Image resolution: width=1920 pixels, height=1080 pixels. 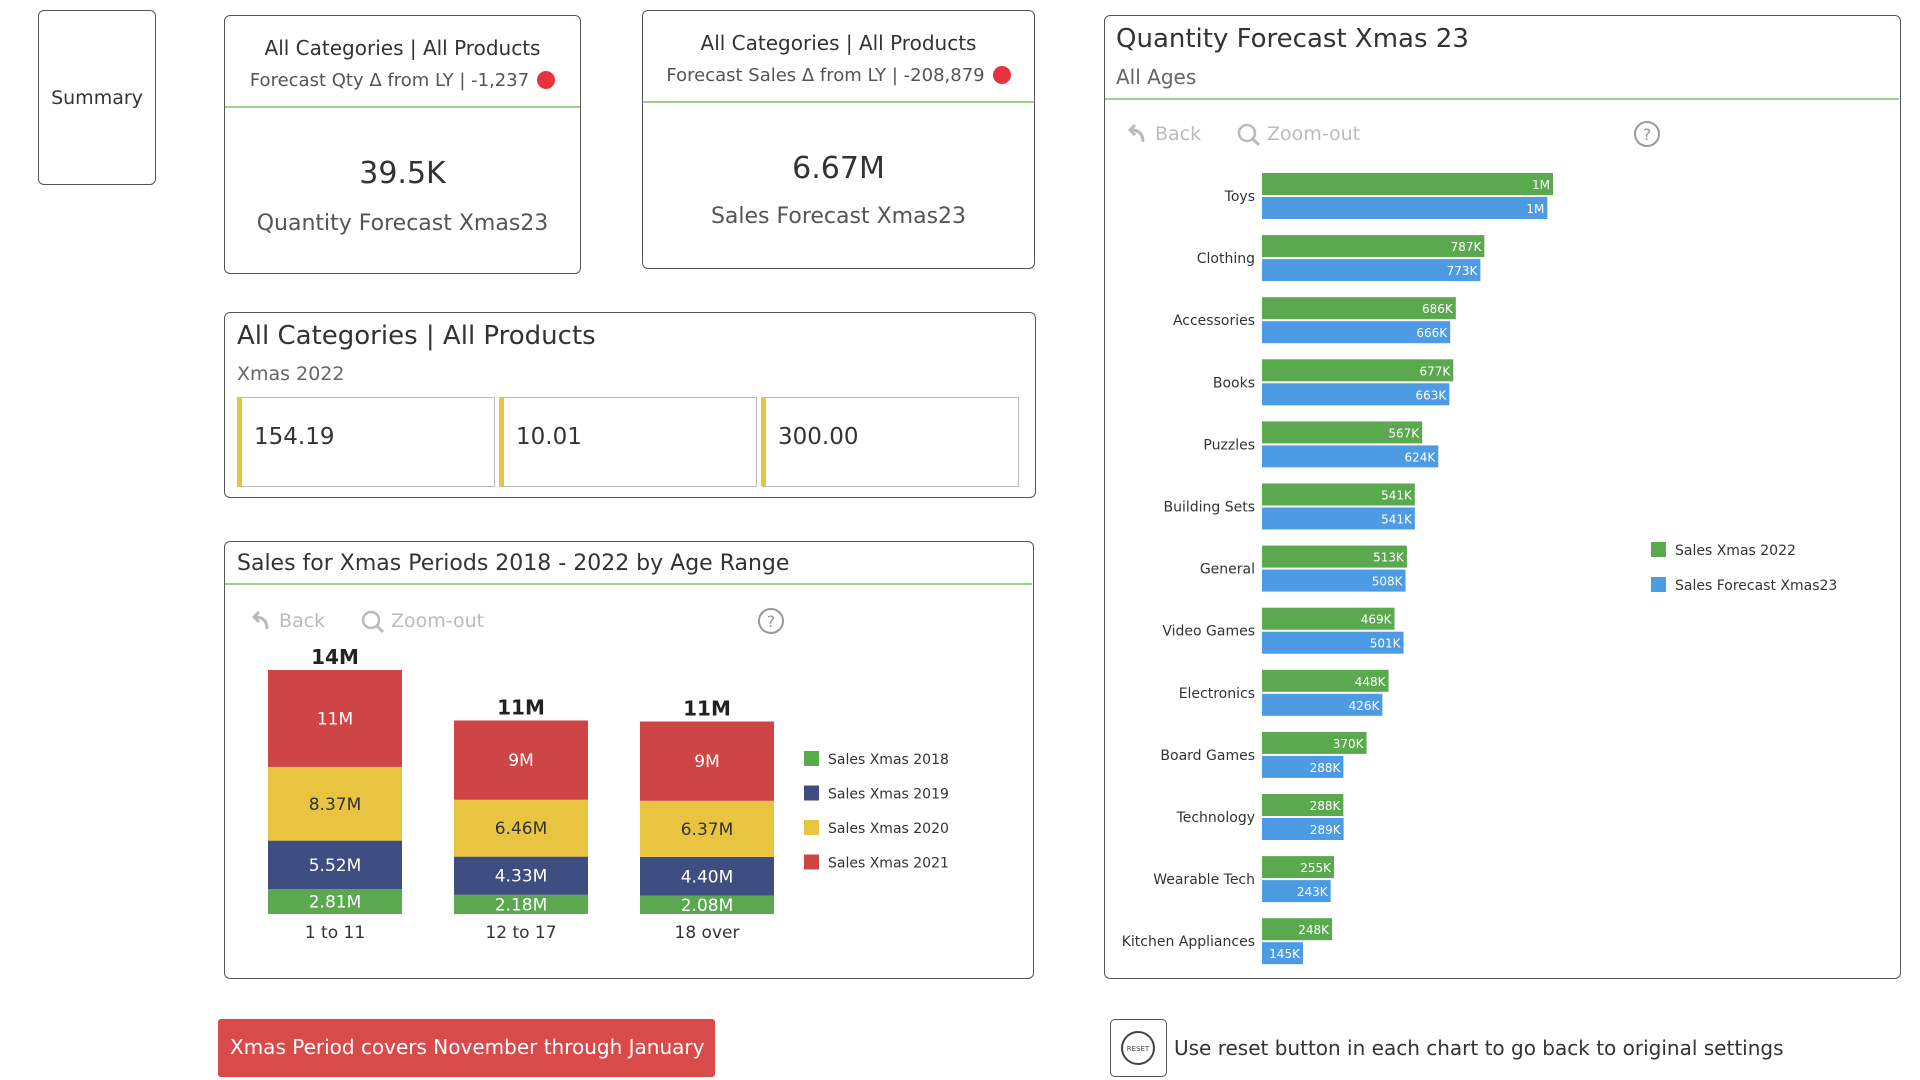 What do you see at coordinates (1313, 892) in the screenshot?
I see `bar-label: 243K` at bounding box center [1313, 892].